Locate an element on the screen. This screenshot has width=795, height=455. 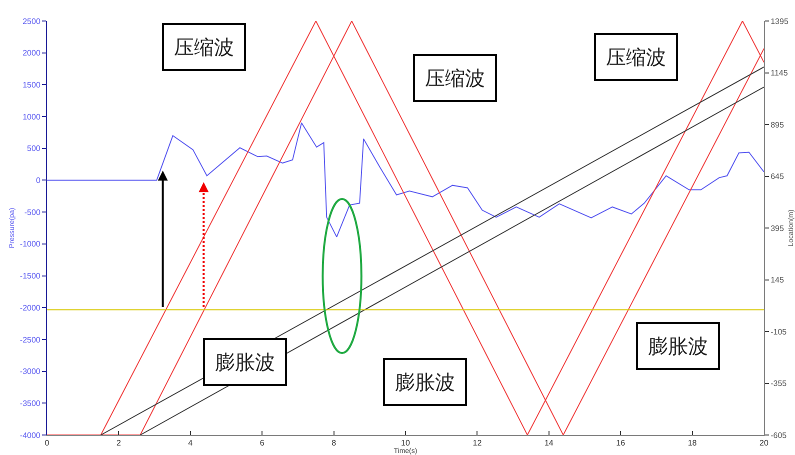
x-tick-label: 6 is located at coordinates (262, 443).